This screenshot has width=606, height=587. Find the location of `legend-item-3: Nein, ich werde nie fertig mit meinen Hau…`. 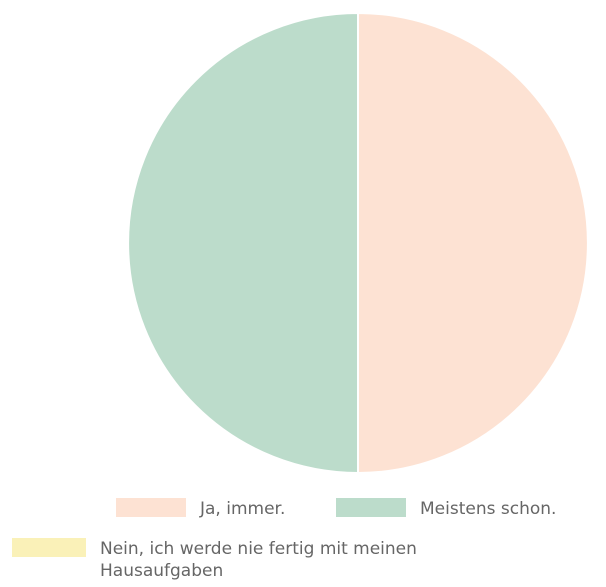

legend-item-3: Nein, ich werde nie fertig mit meinen Hau… is located at coordinates (214, 559).